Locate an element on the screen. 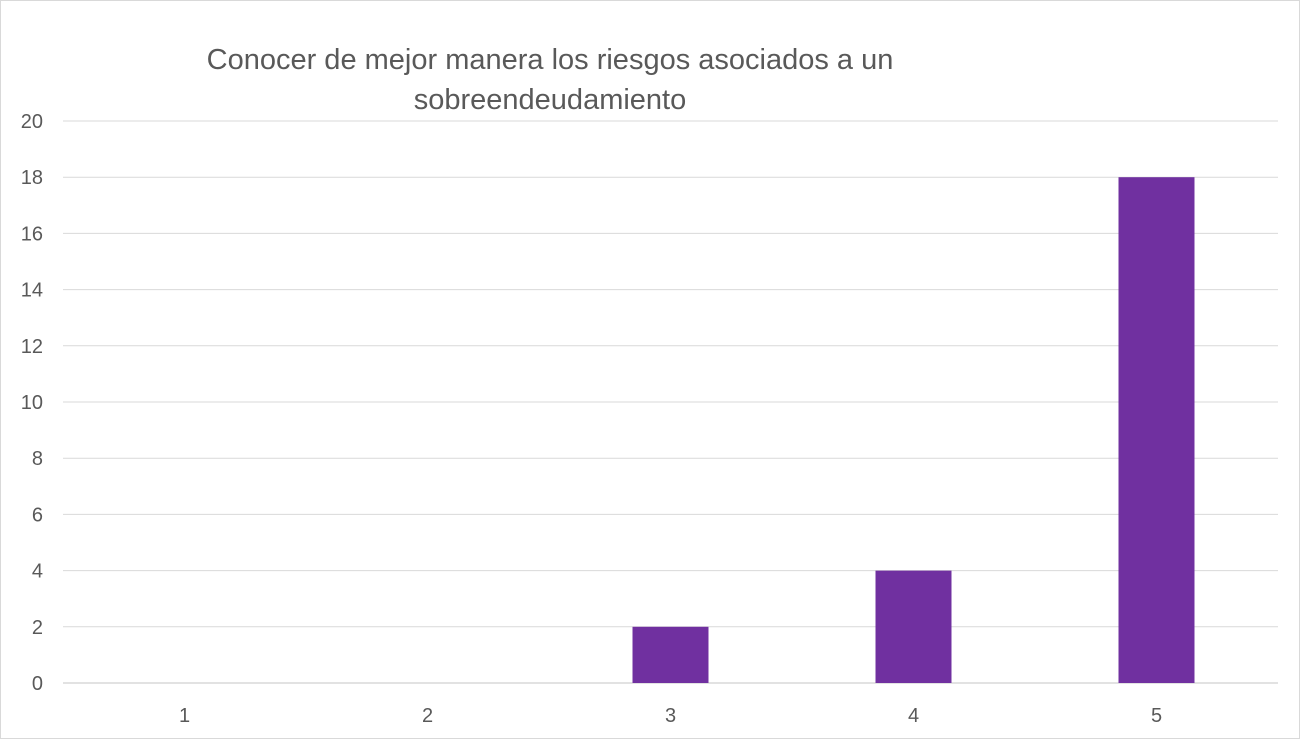 The image size is (1302, 741). y-tick-label: 8 is located at coordinates (37, 459).